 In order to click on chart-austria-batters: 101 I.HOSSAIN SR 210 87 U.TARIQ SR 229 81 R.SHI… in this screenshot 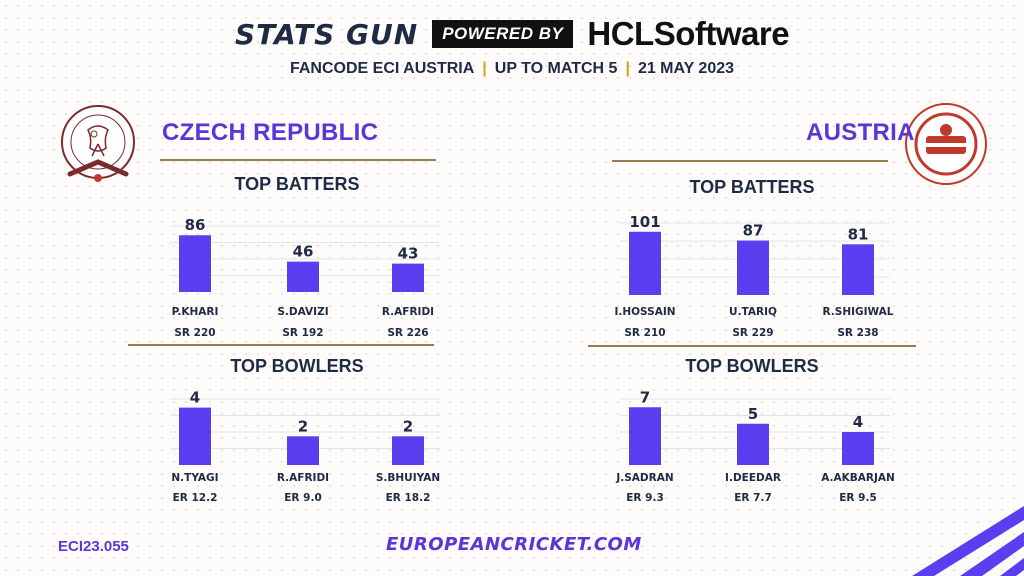, I will do `click(754, 276)`.